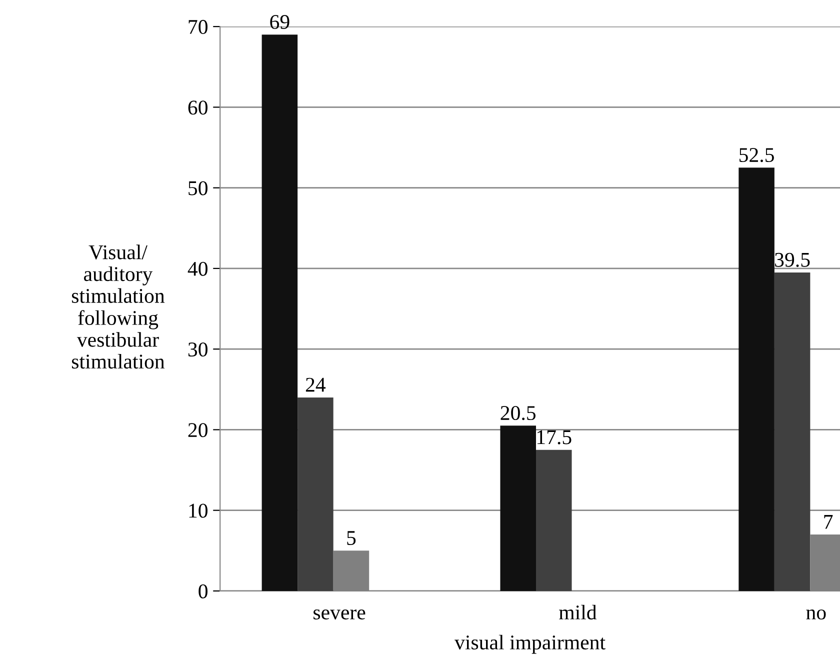 The width and height of the screenshot is (840, 664). What do you see at coordinates (198, 511) in the screenshot?
I see `y-tick-label: 10` at bounding box center [198, 511].